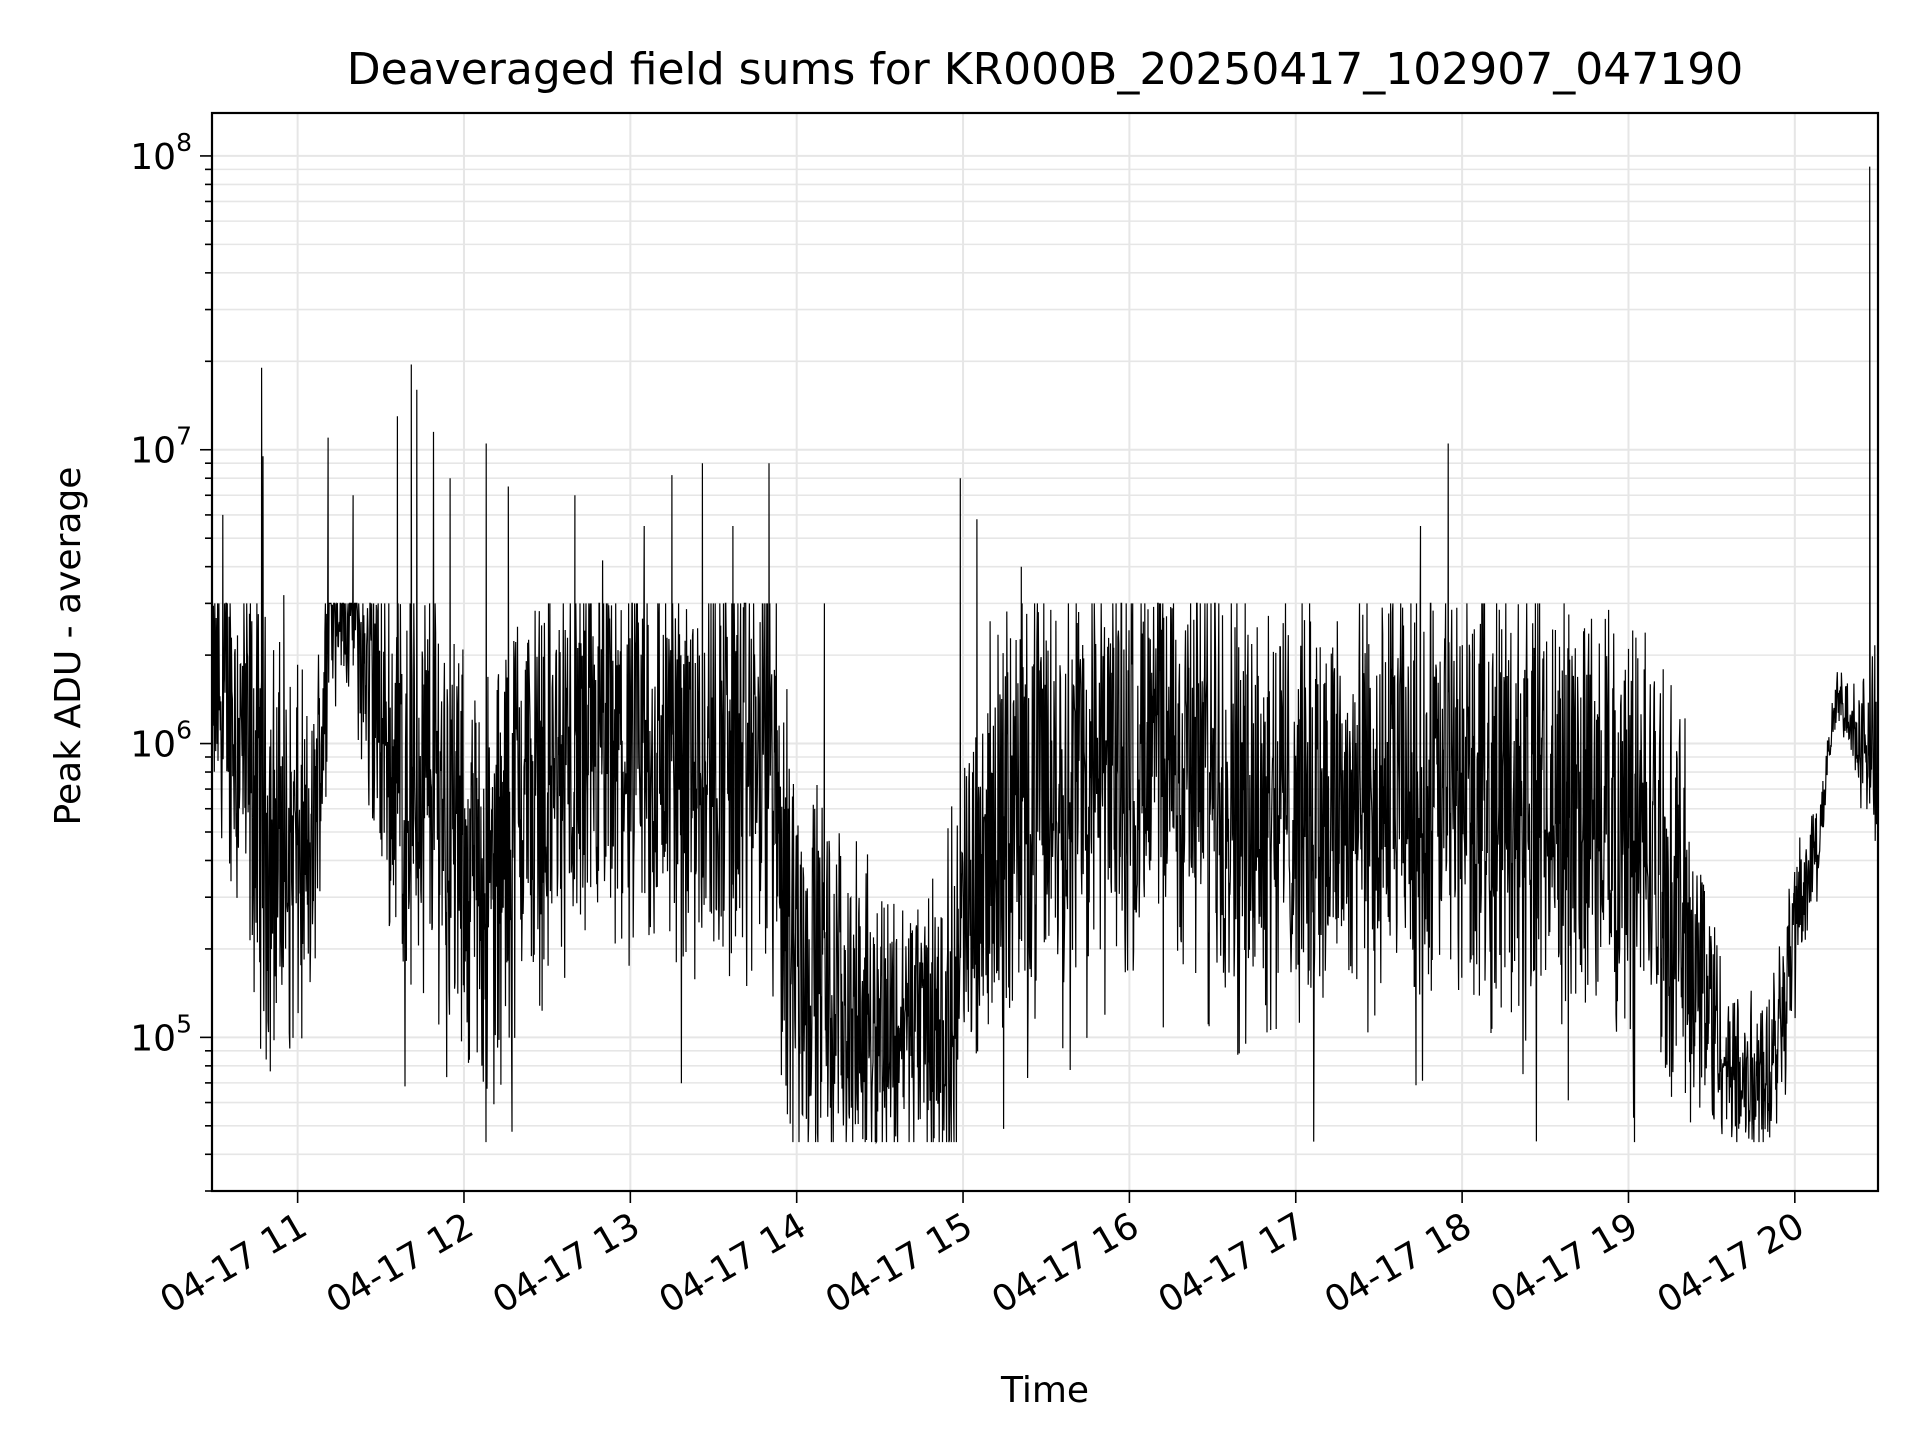  What do you see at coordinates (899, 1263) in the screenshot?
I see `x-tick-label: 04-17 15` at bounding box center [899, 1263].